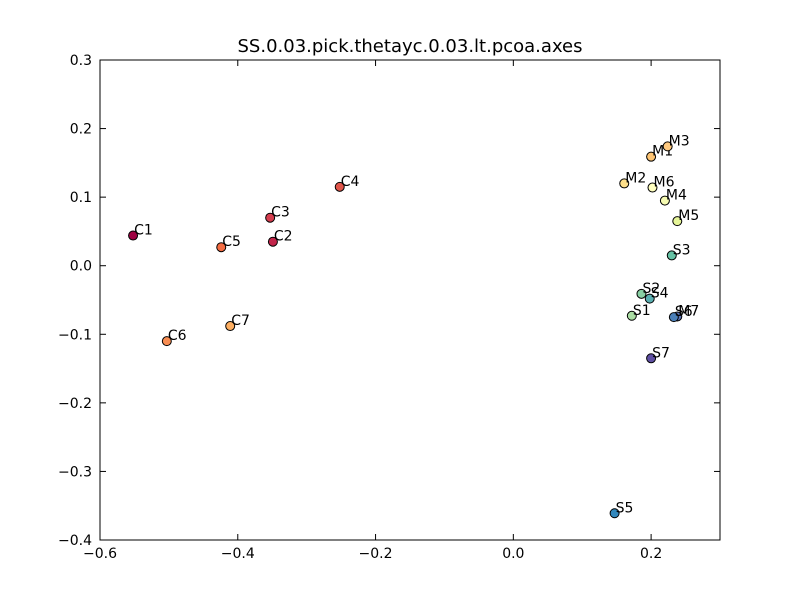 The width and height of the screenshot is (800, 600). Describe the element at coordinates (682, 250) in the screenshot. I see `point-label-s3: S3` at that location.